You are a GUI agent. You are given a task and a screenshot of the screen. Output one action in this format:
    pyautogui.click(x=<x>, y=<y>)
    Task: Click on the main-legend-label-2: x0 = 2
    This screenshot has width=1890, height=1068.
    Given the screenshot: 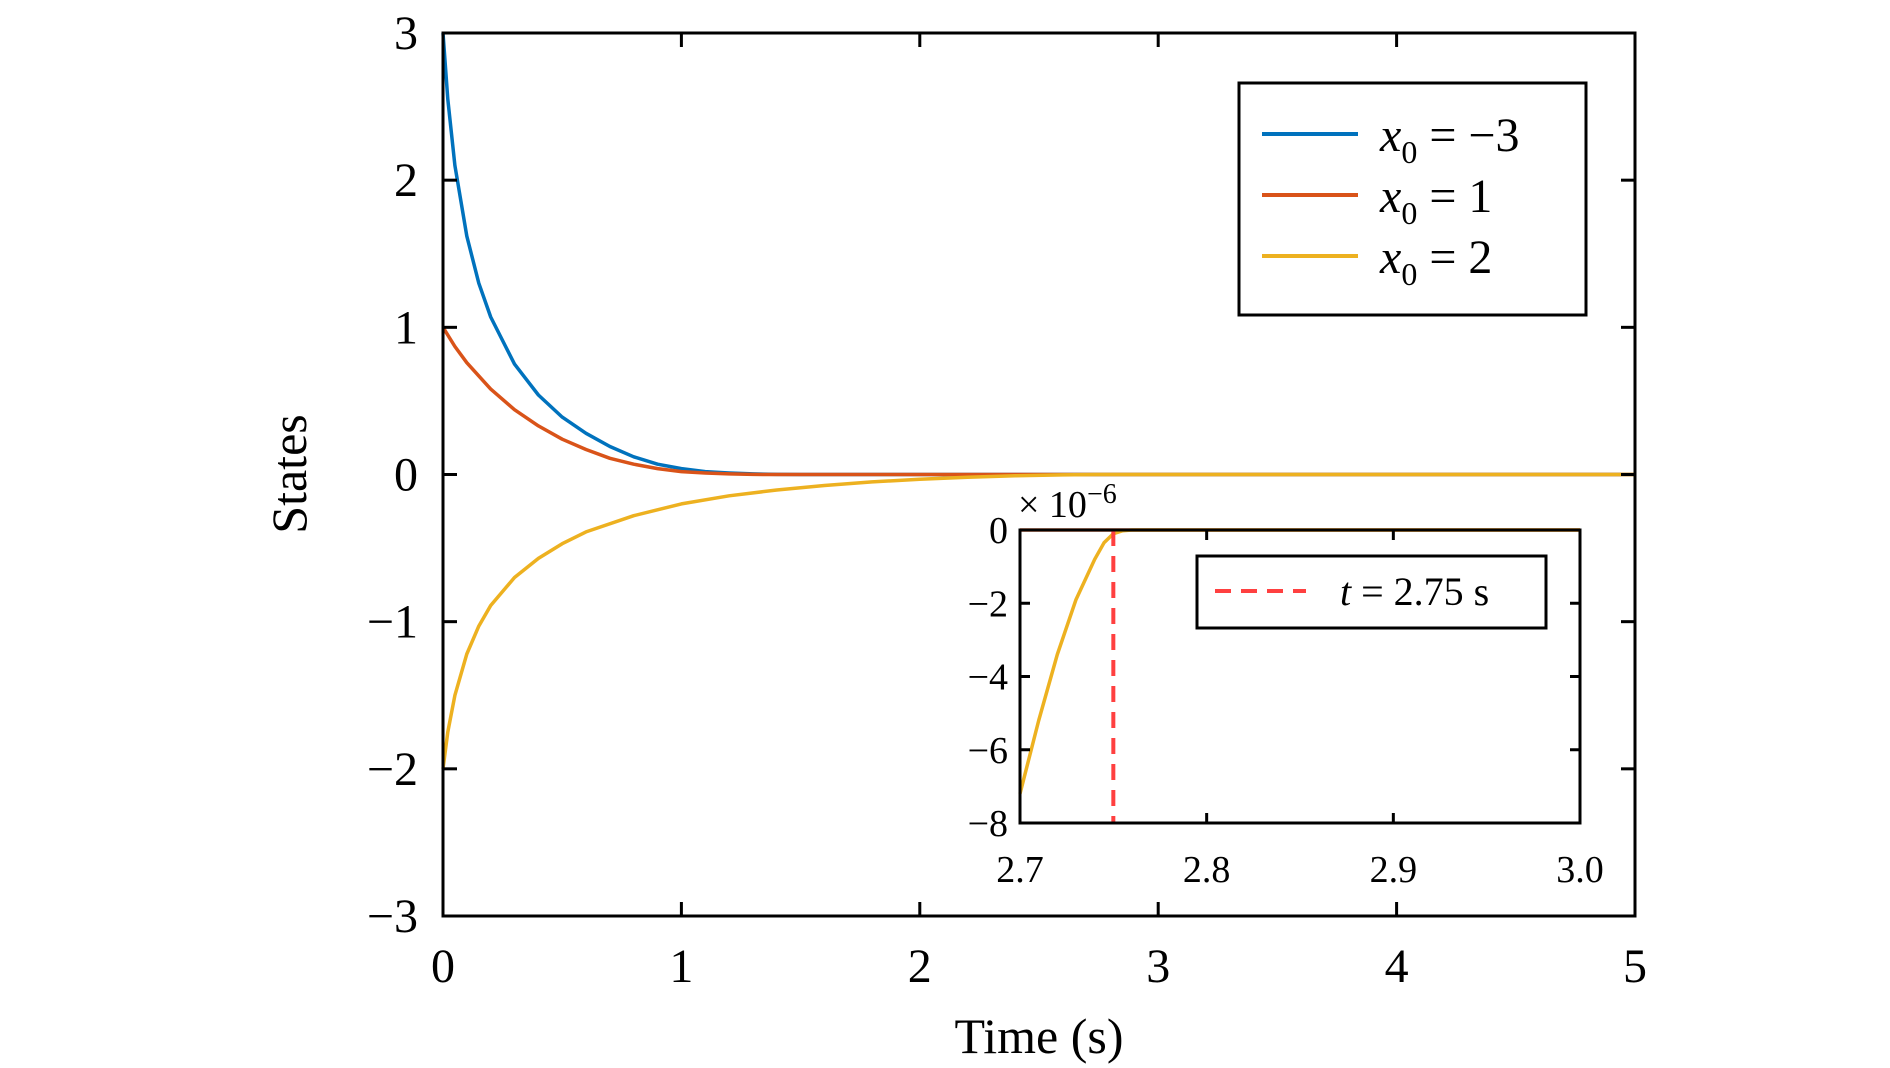 What is the action you would take?
    pyautogui.click(x=1435, y=261)
    